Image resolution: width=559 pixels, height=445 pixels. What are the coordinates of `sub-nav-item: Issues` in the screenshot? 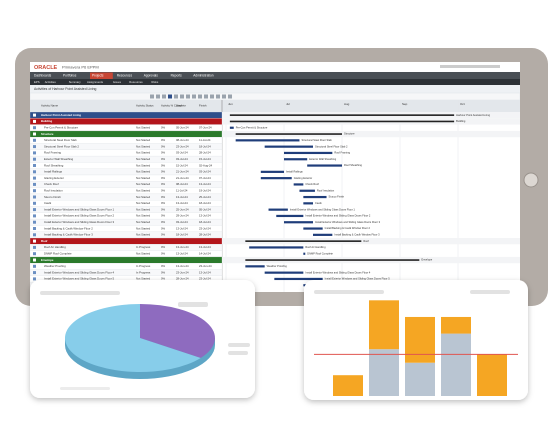 It's located at (117, 82).